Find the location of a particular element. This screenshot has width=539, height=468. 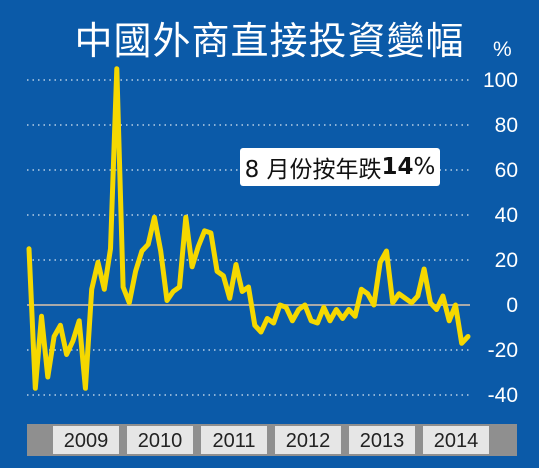

x-tick-label: 2012 is located at coordinates (308, 441).